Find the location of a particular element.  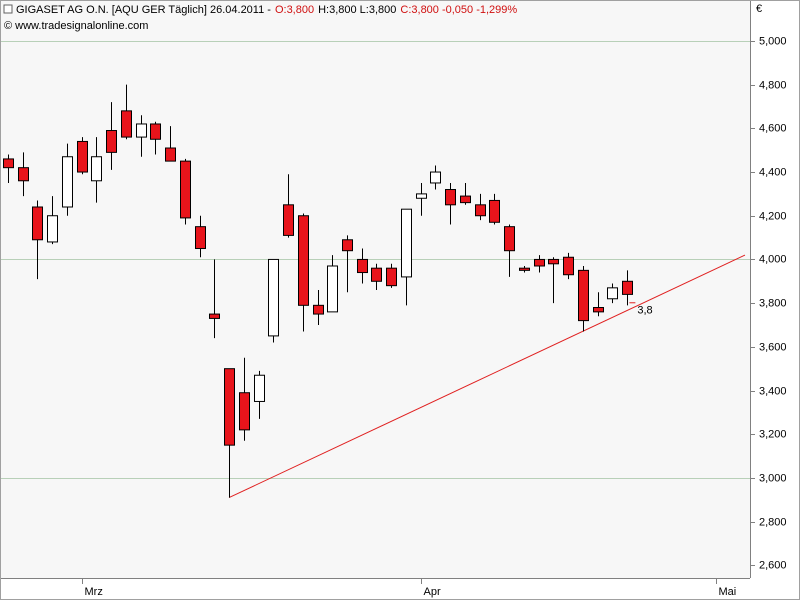

x-tick-label: Mrz is located at coordinates (94, 592).